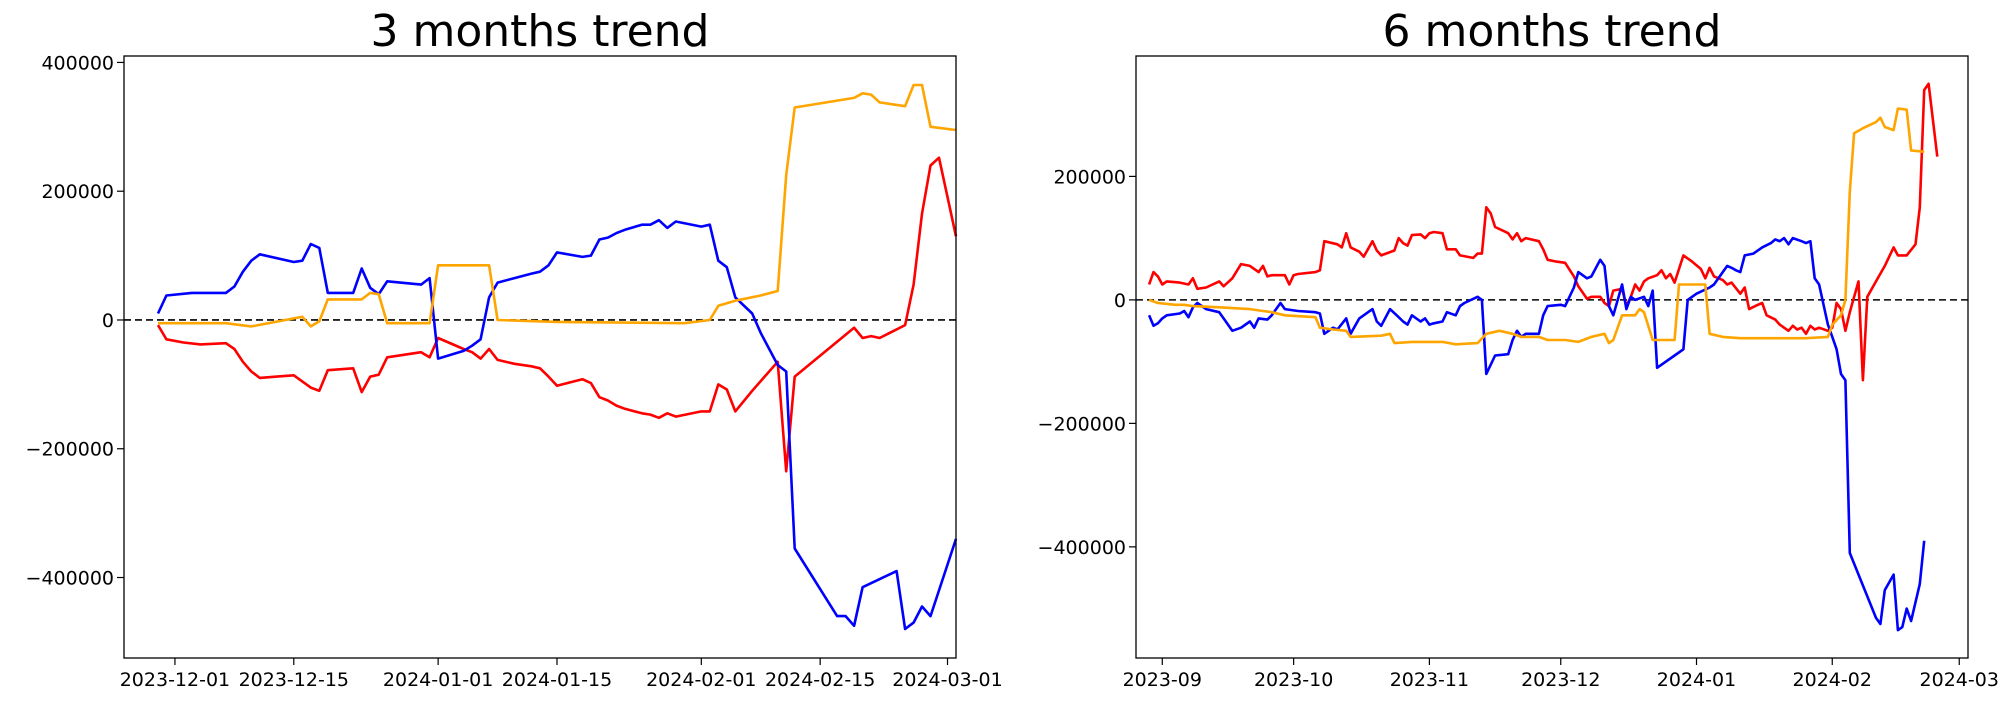 Image resolution: width=2000 pixels, height=704 pixels. I want to click on x-tick-label: 2024-03-01, so click(947, 680).